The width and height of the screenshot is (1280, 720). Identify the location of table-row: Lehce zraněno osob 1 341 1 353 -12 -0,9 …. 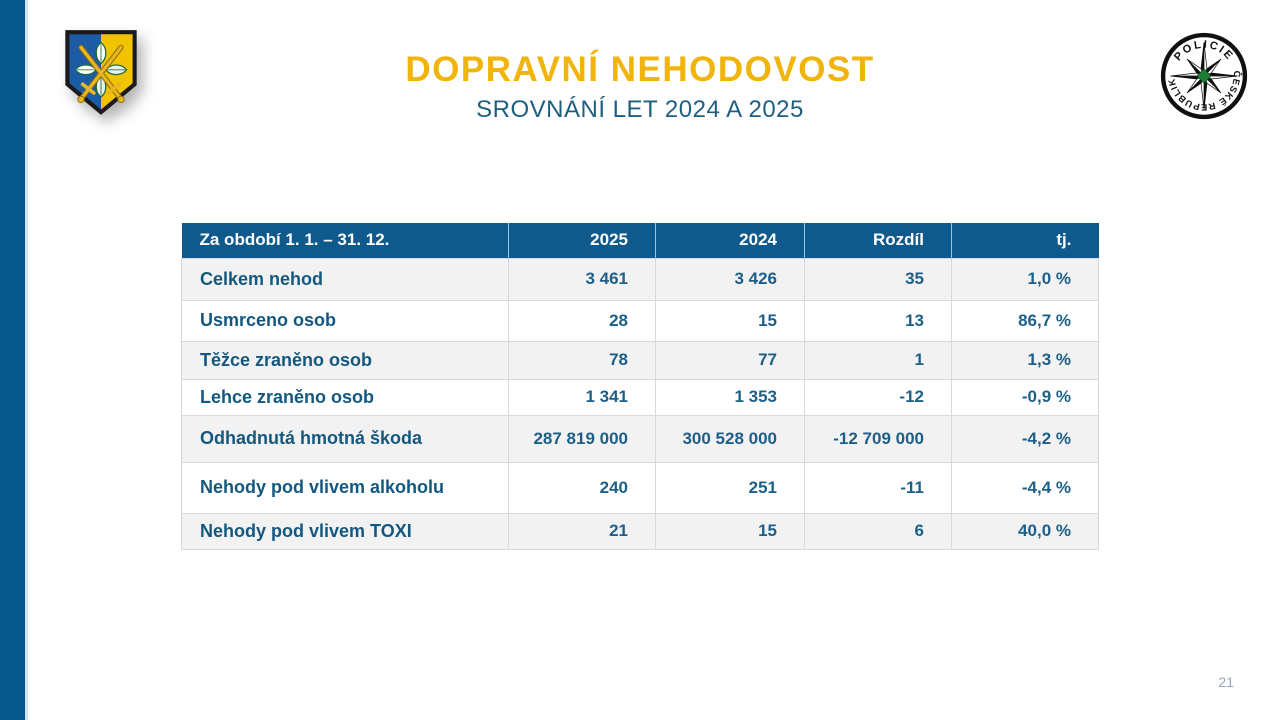
(640, 397).